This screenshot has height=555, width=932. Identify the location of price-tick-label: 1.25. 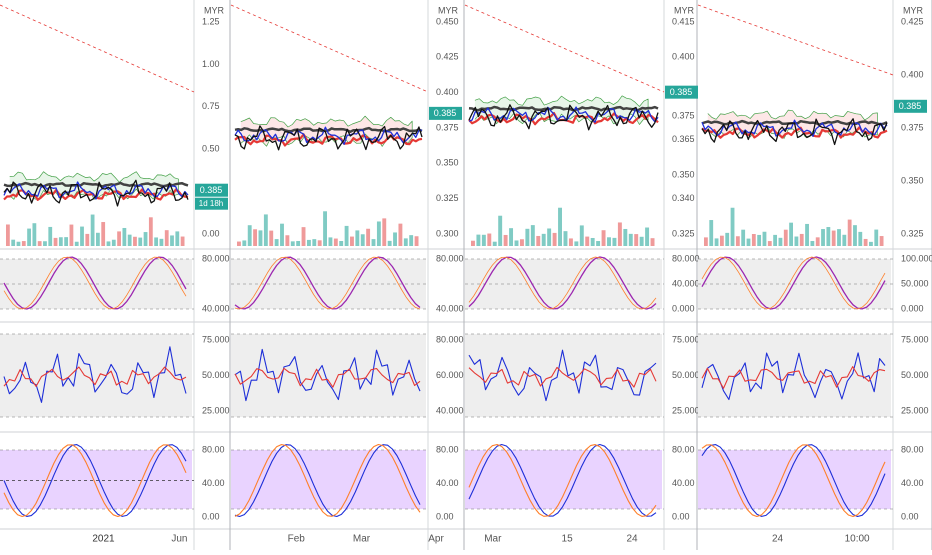
(211, 21).